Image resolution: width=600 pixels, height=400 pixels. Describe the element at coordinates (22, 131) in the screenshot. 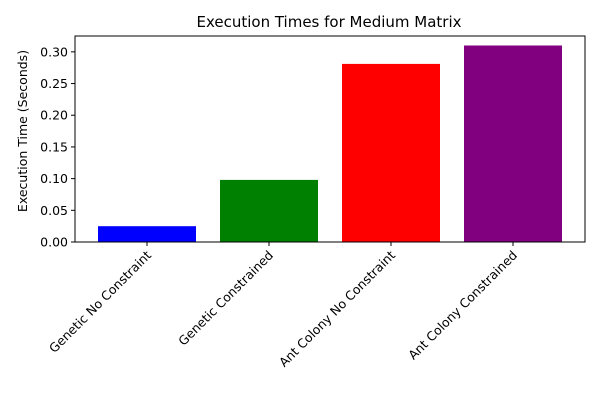

I see `y-axis-label: Execution Time (Seconds)` at that location.